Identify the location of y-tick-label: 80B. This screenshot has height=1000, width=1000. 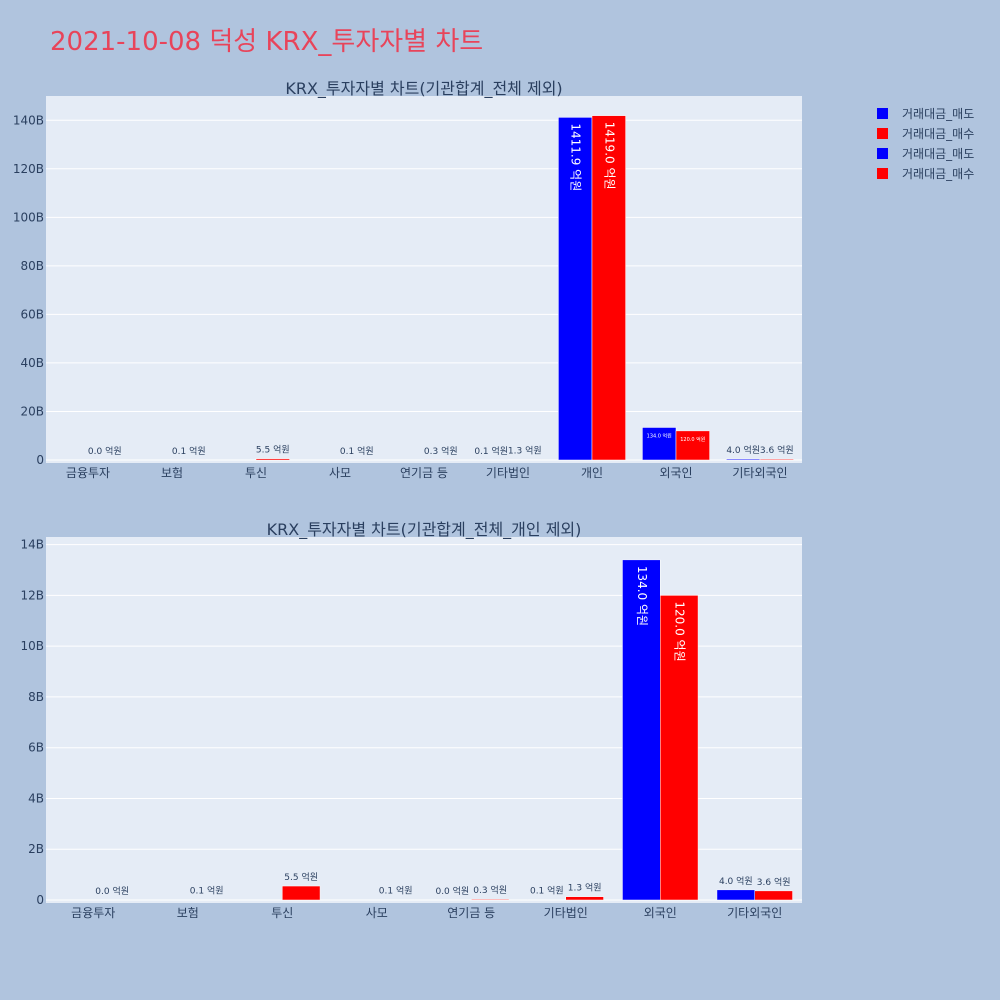
(32, 266).